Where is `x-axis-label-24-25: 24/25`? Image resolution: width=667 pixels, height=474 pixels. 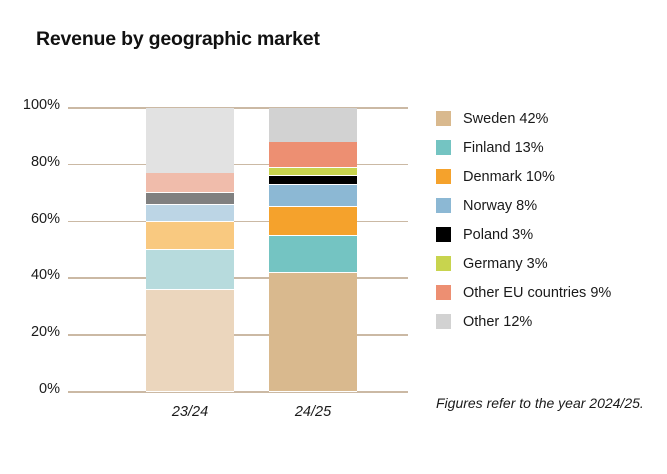 x-axis-label-24-25: 24/25 is located at coordinates (313, 412).